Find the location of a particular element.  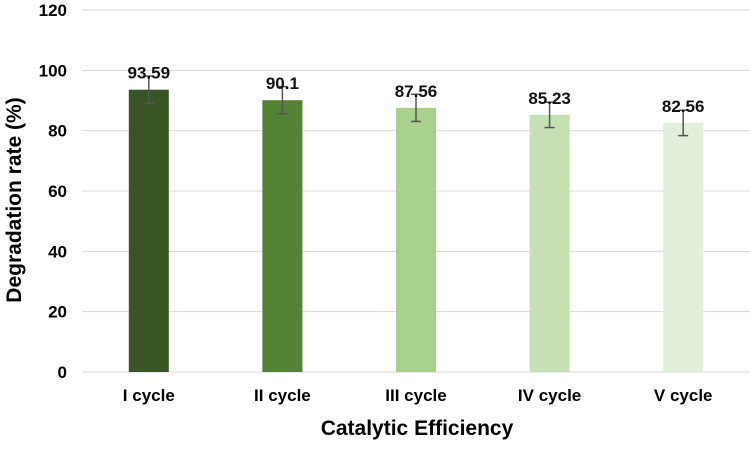

x-tick-label: III cycle is located at coordinates (415, 395).